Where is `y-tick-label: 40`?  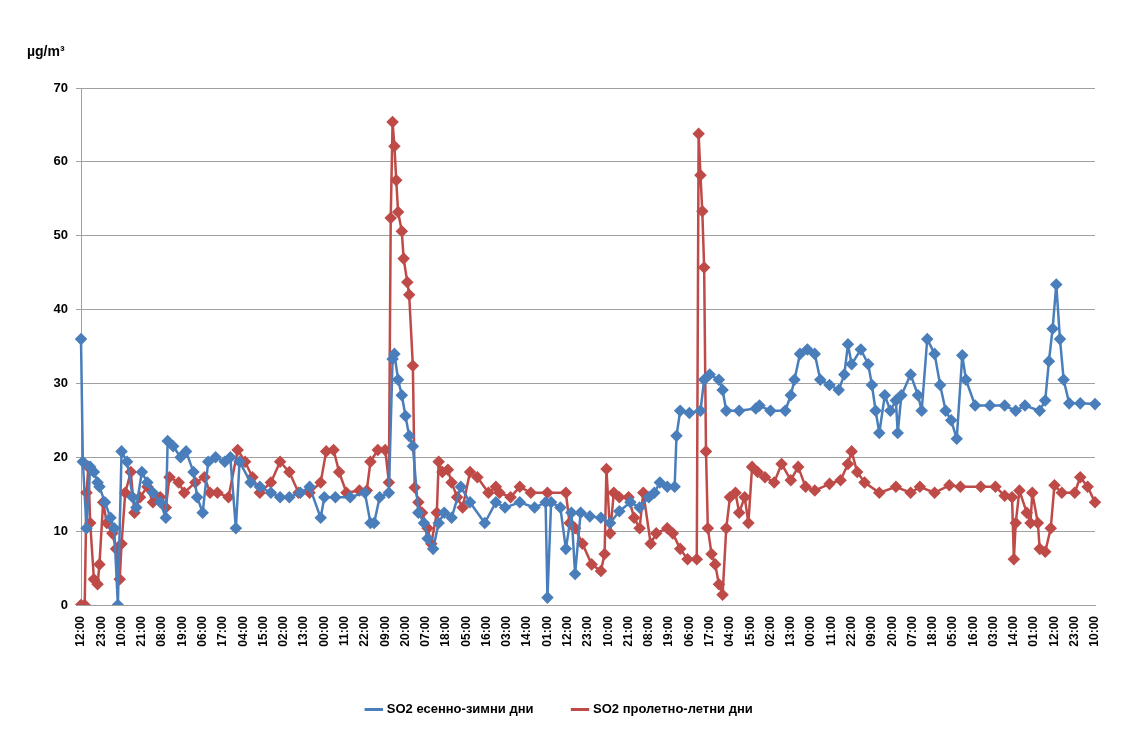 y-tick-label: 40 is located at coordinates (60, 309).